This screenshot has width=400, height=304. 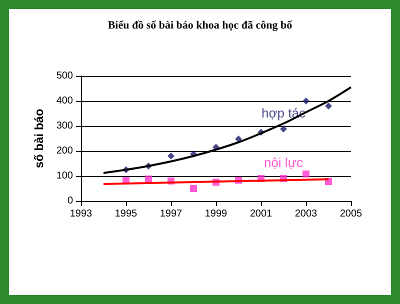 What do you see at coordinates (65, 76) in the screenshot?
I see `y-tick-label: 500` at bounding box center [65, 76].